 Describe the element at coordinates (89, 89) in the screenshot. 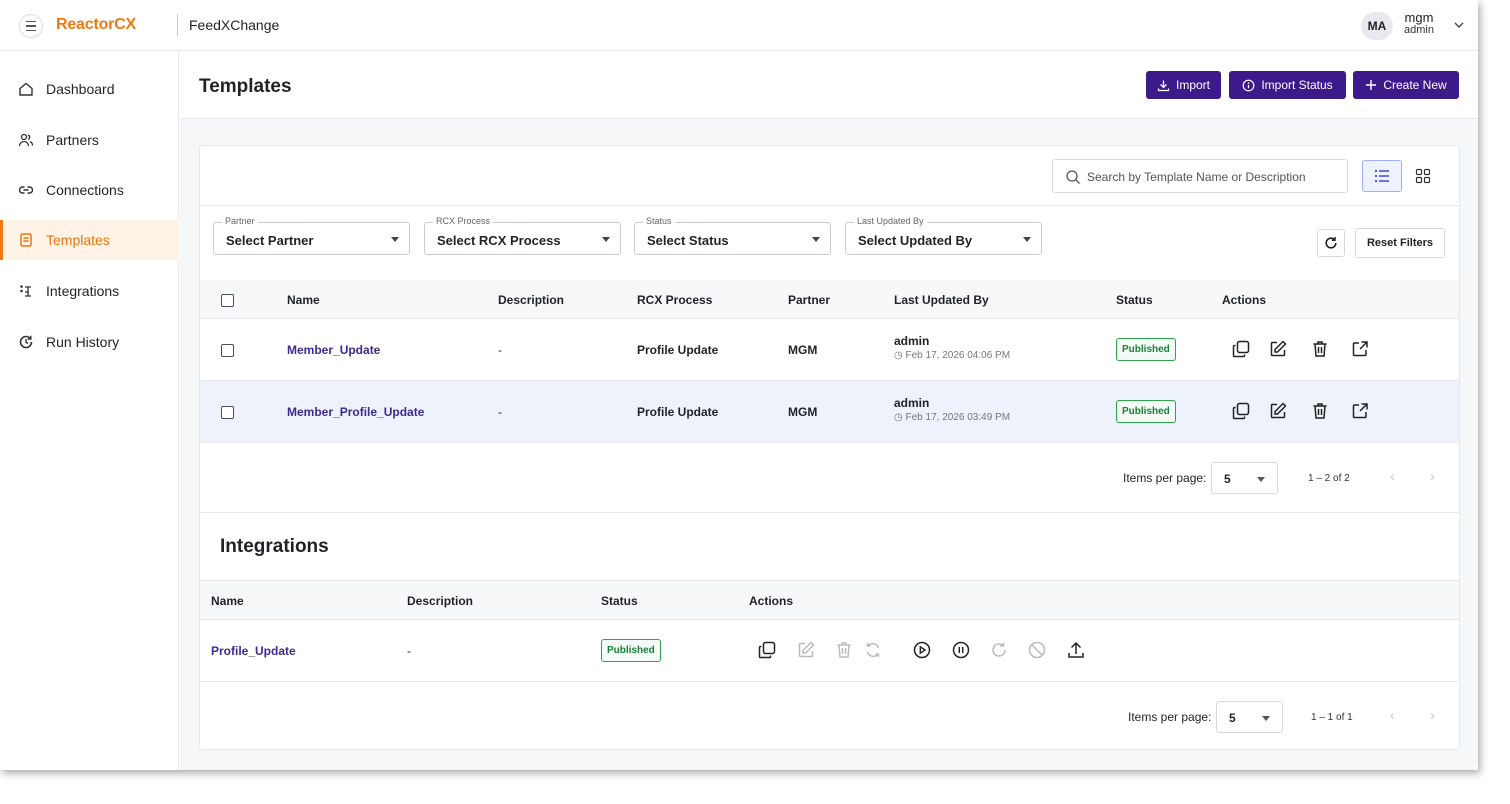

I see `sidebar-item-dashboard: Dashboard` at that location.